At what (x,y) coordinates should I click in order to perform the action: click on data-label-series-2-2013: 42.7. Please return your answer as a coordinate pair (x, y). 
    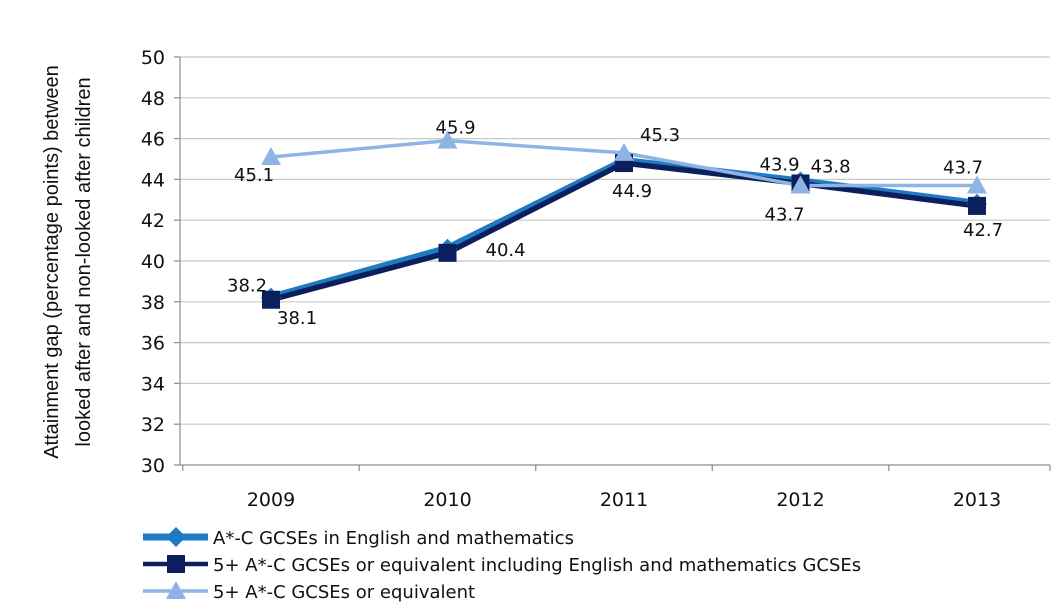
    Looking at the image, I should click on (983, 230).